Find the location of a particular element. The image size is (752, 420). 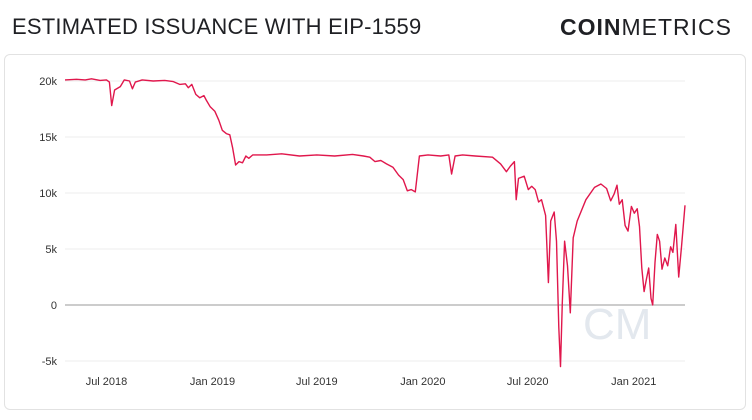

logo-light-text: METRICS is located at coordinates (676, 27).